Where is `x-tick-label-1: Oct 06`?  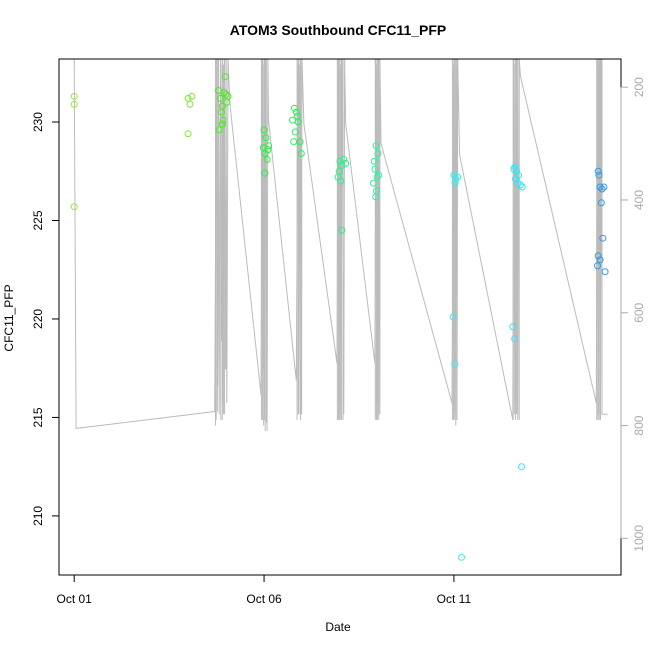
x-tick-label-1: Oct 06 is located at coordinates (264, 599).